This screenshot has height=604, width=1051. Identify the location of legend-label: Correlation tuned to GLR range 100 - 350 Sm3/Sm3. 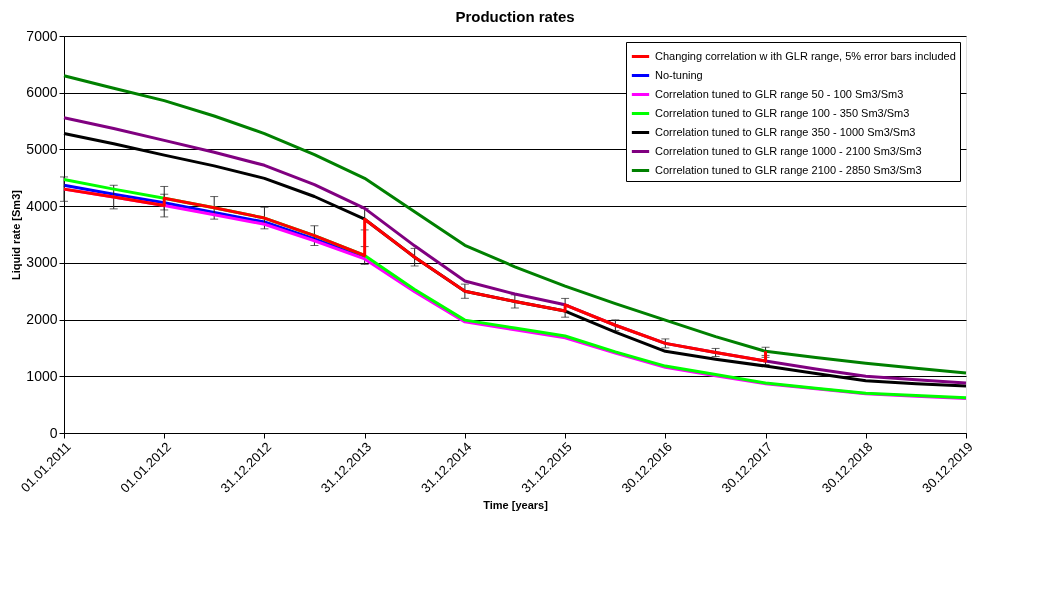
(782, 112).